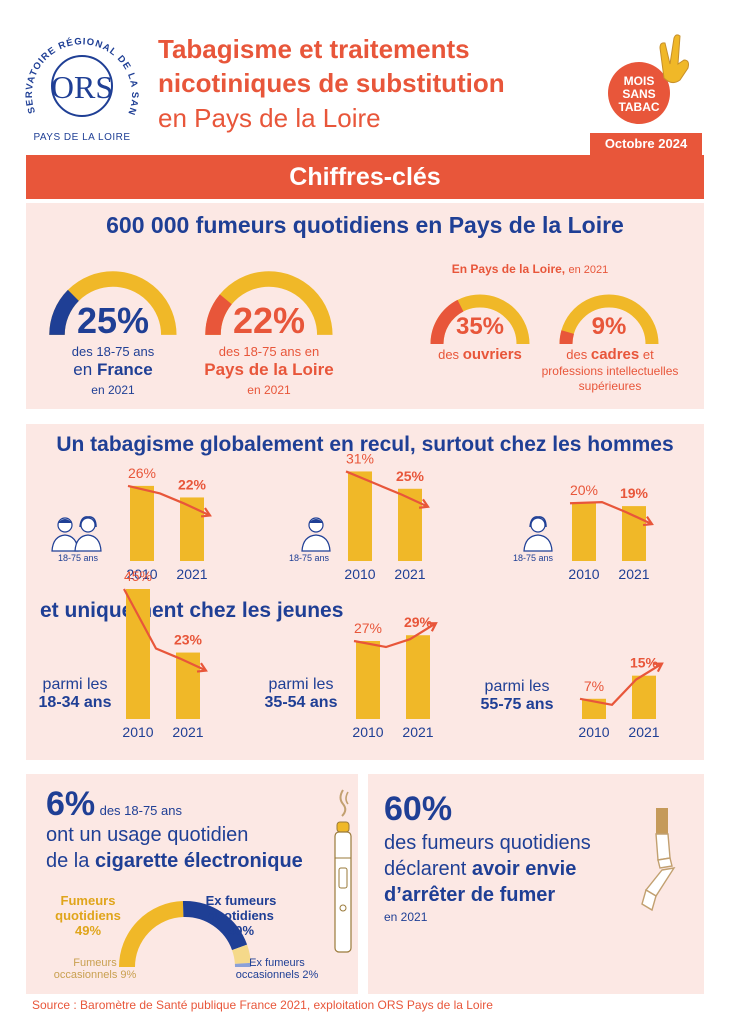 This screenshot has width=730, height=1033. Describe the element at coordinates (198, 861) in the screenshot. I see `ecig-line3-strong: cigarette électronique` at that location.